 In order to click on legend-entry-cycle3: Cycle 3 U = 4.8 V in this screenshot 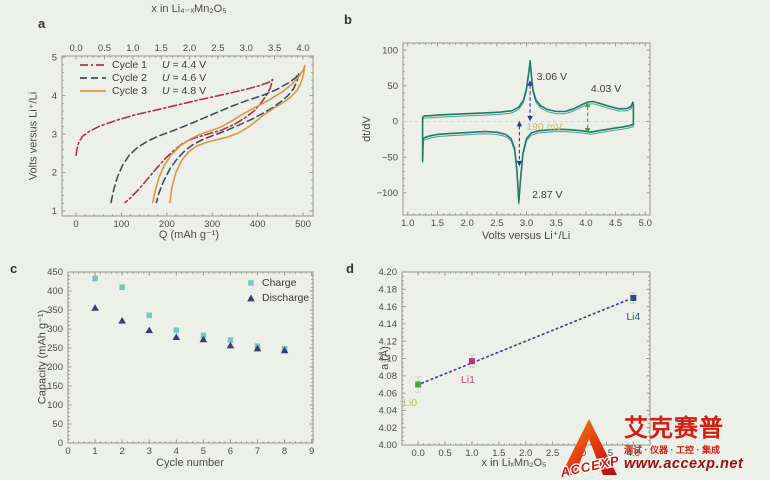, I will do `click(143, 91)`.